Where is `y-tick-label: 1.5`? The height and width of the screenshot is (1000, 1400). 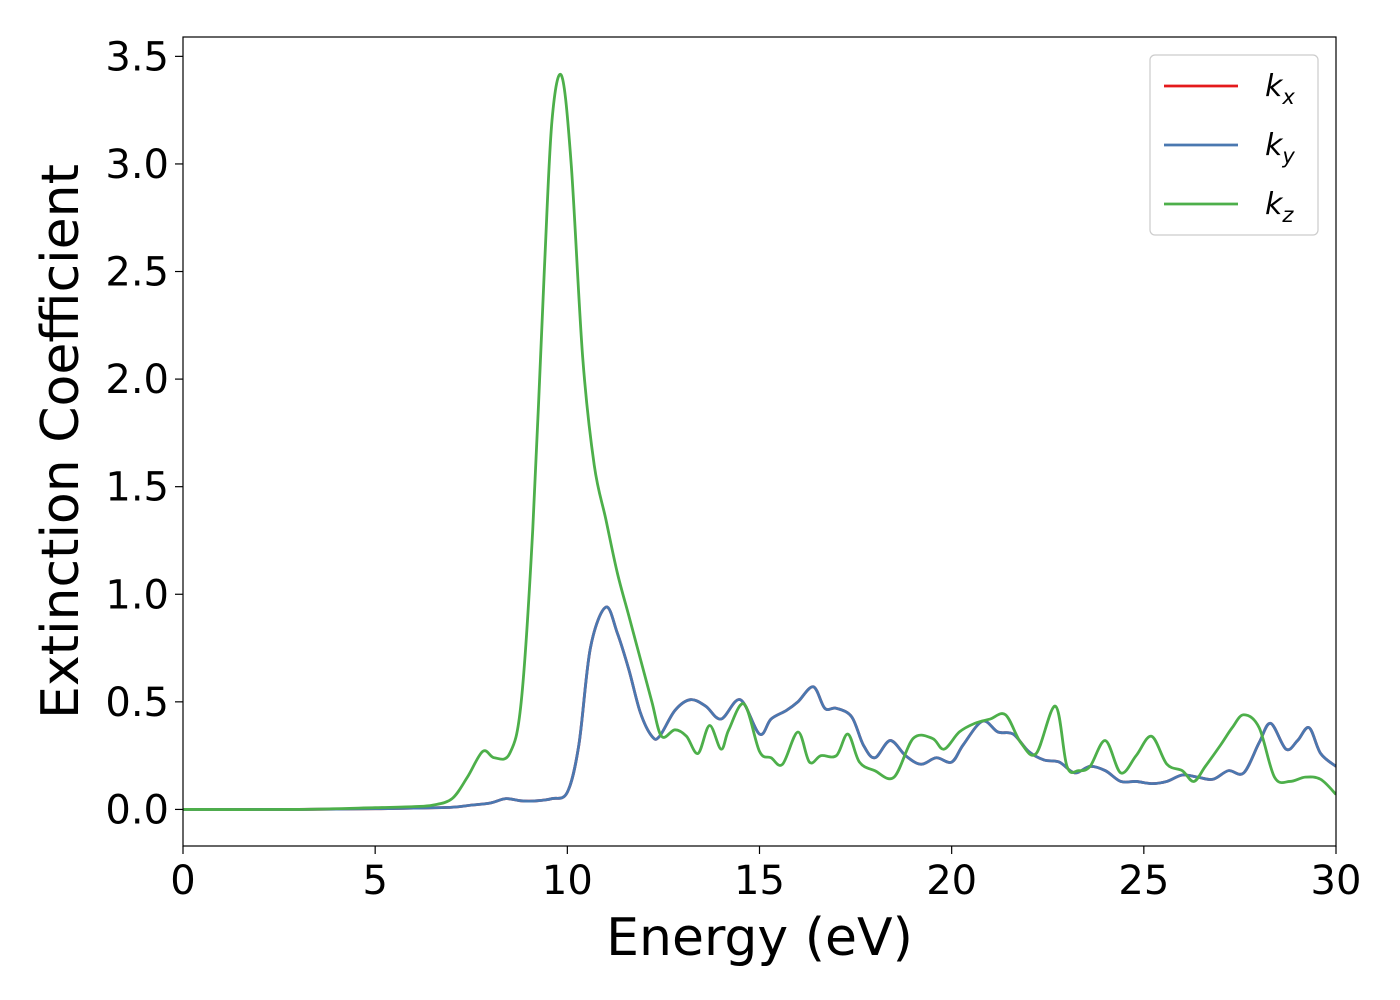 y-tick-label: 1.5 is located at coordinates (137, 488).